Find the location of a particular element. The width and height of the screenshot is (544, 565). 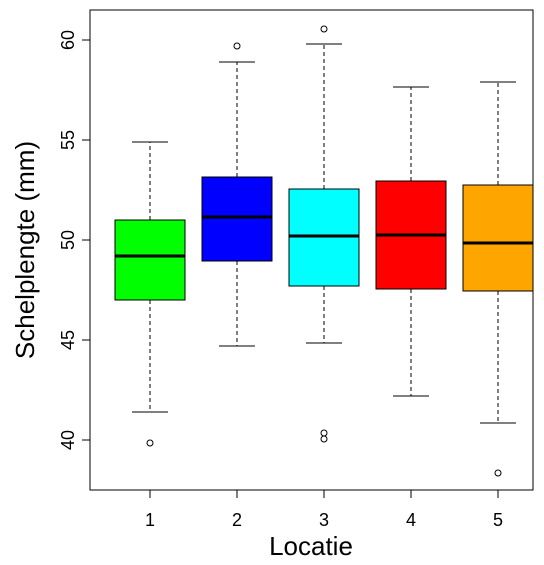

y-tick-label: 45 is located at coordinates (68, 340).